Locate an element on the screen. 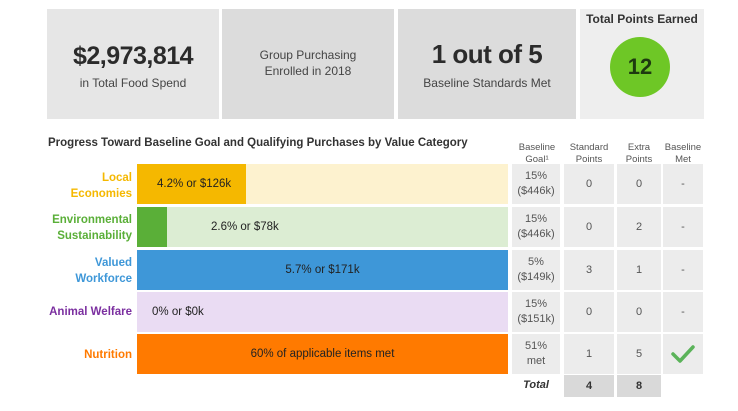  progress-text-local: 4.2% or $126k is located at coordinates (194, 184).